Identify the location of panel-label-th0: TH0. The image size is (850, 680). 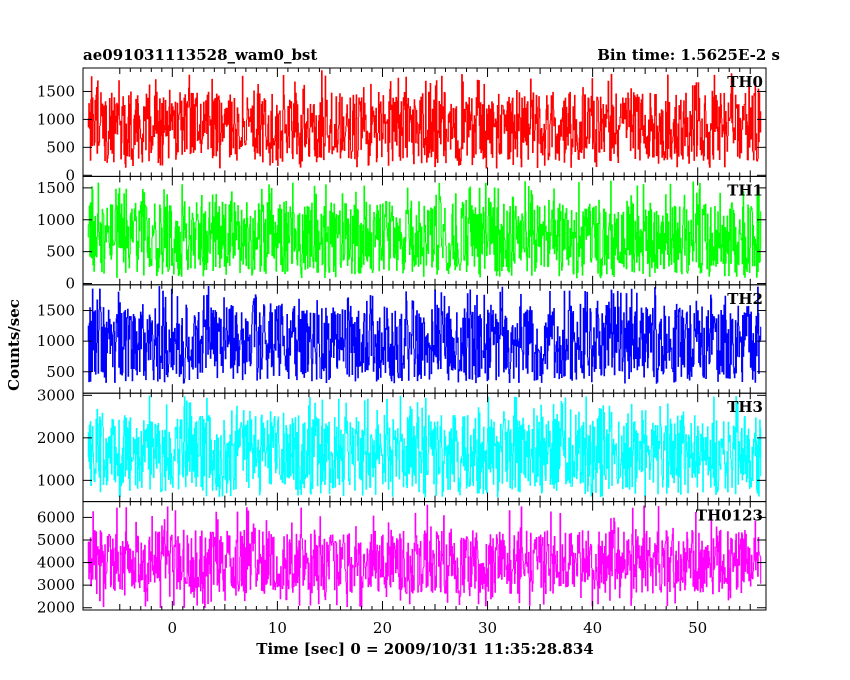
(745, 82).